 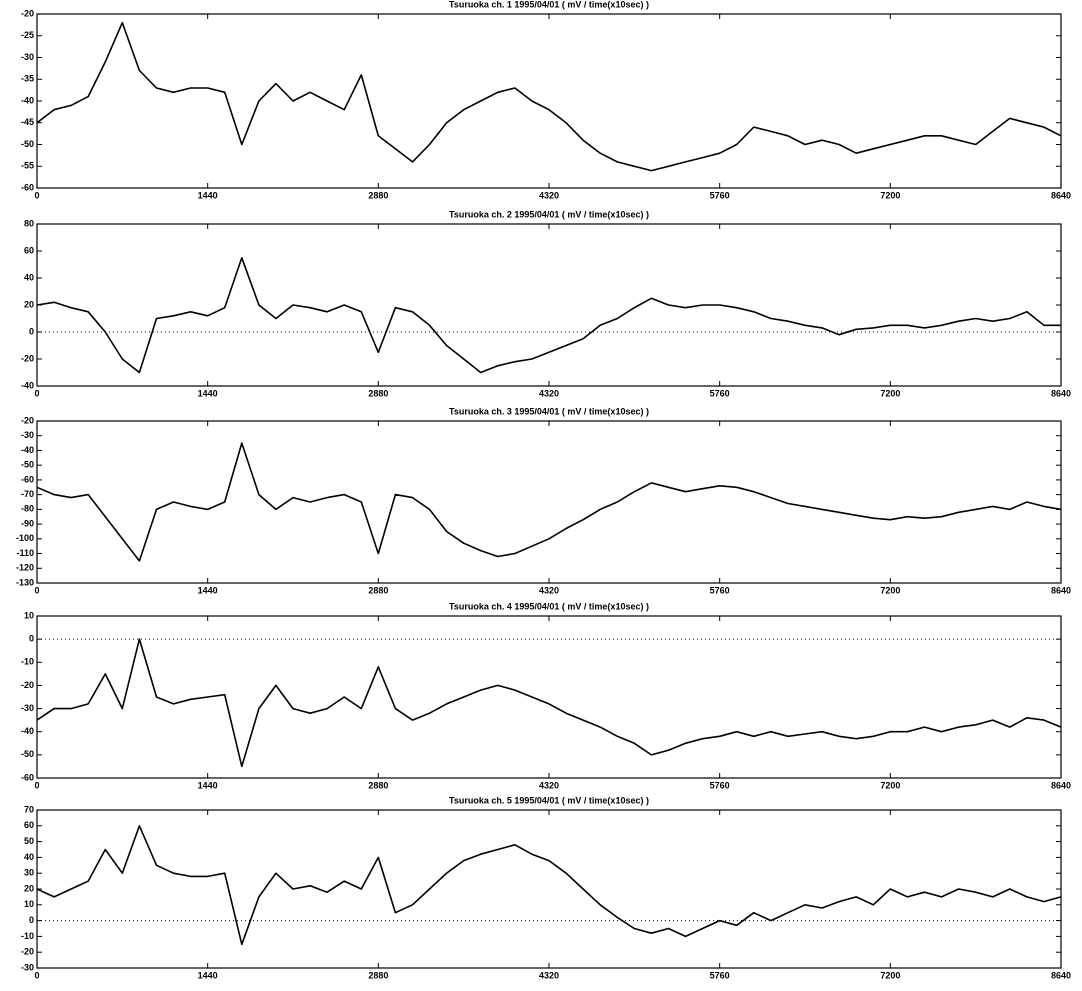 What do you see at coordinates (27, 122) in the screenshot?
I see `y-tick-label: -45` at bounding box center [27, 122].